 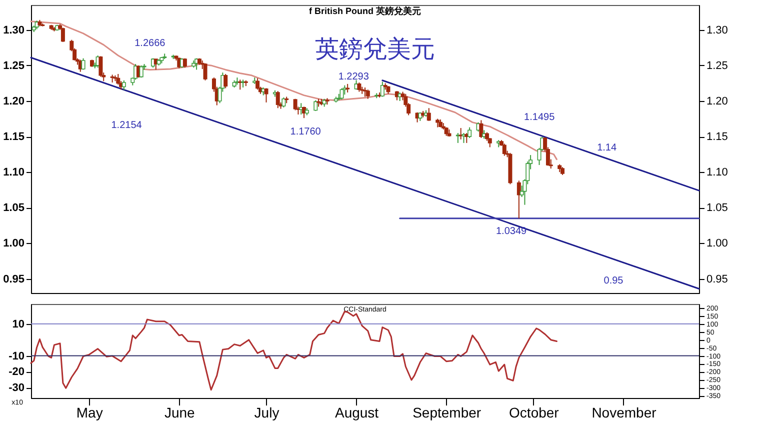 I want to click on y2-tick-label: 1.05, so click(x=717, y=208).